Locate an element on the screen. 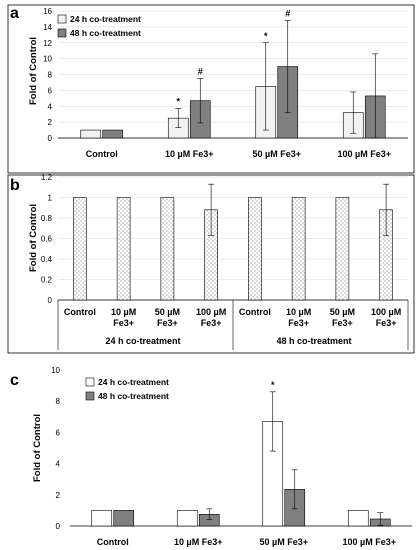  panel-a-y-tick-label: 12 is located at coordinates (47, 43).